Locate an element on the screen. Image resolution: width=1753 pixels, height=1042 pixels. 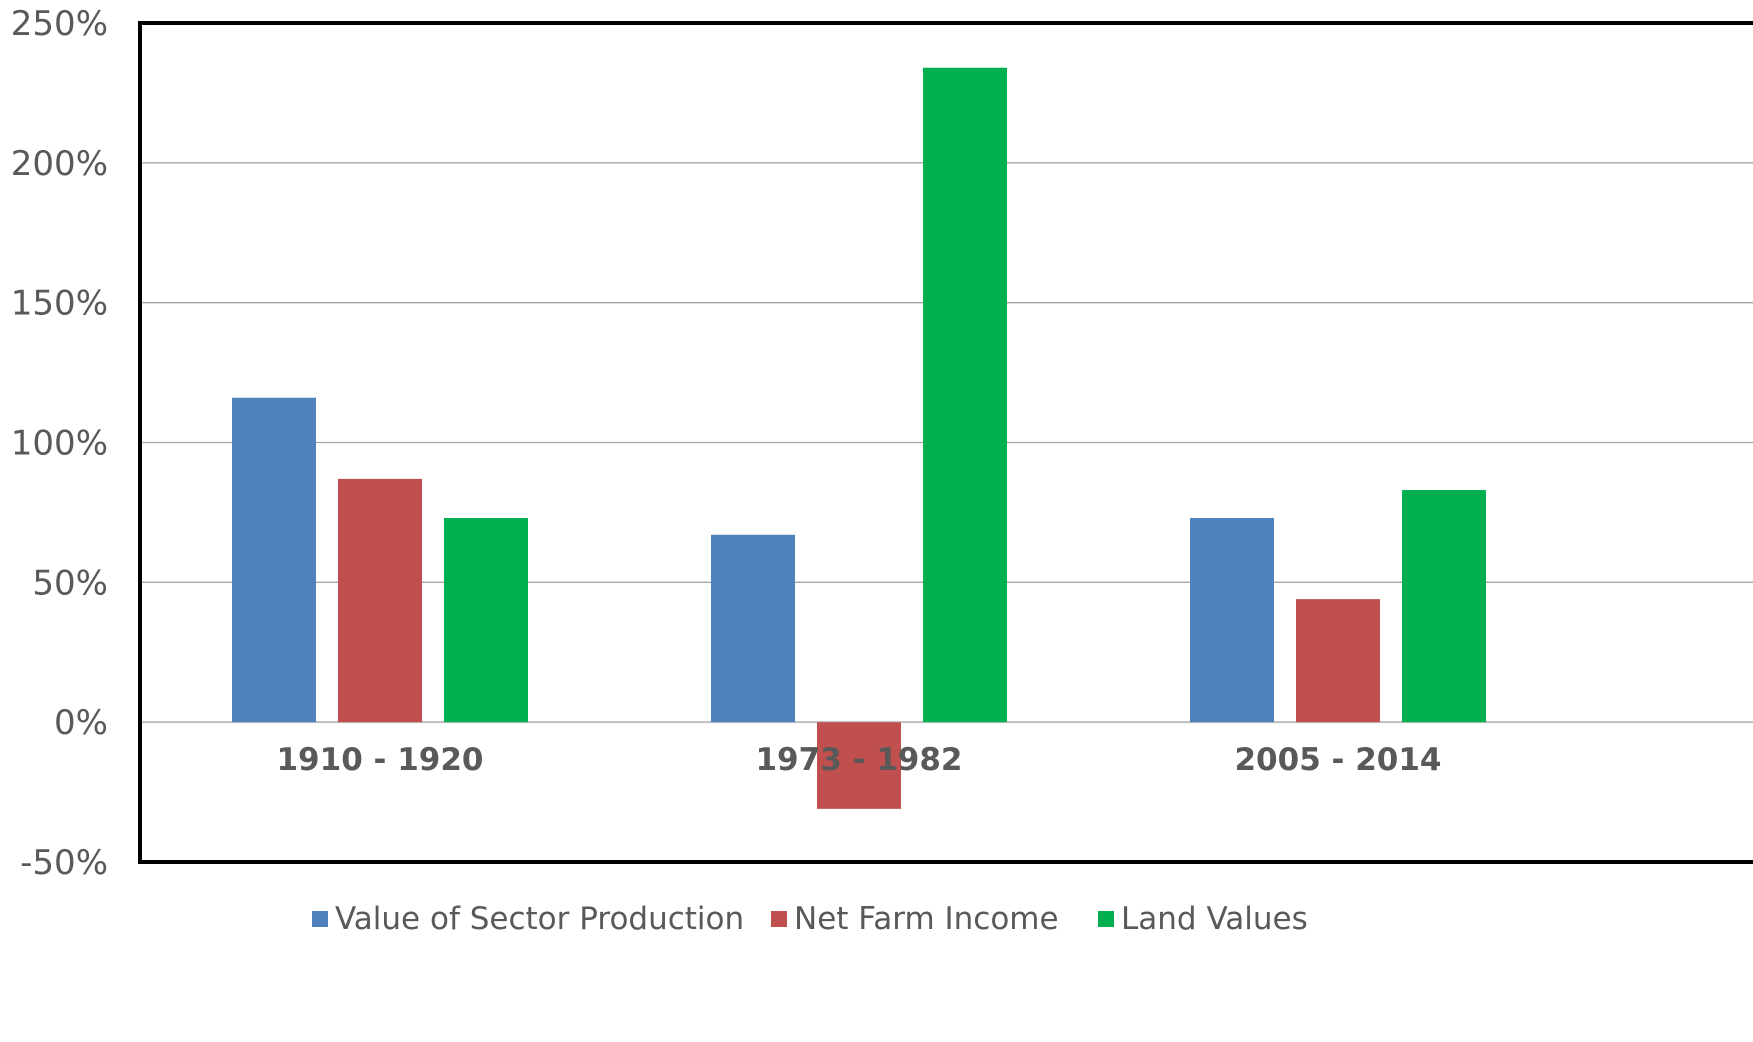
x-axis-category-labels: 1910 - 1920 1973 - 1982 2005 - 2014 is located at coordinates (858, 760).